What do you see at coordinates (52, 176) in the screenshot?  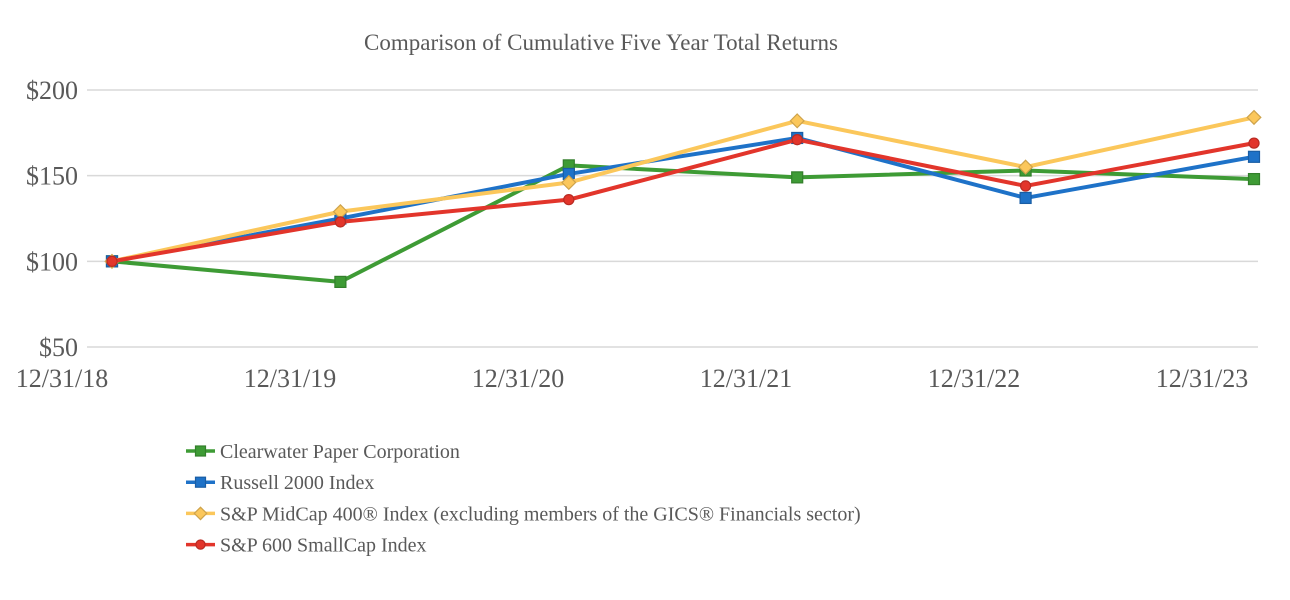 I see `y-axis-tick-label: $150` at bounding box center [52, 176].